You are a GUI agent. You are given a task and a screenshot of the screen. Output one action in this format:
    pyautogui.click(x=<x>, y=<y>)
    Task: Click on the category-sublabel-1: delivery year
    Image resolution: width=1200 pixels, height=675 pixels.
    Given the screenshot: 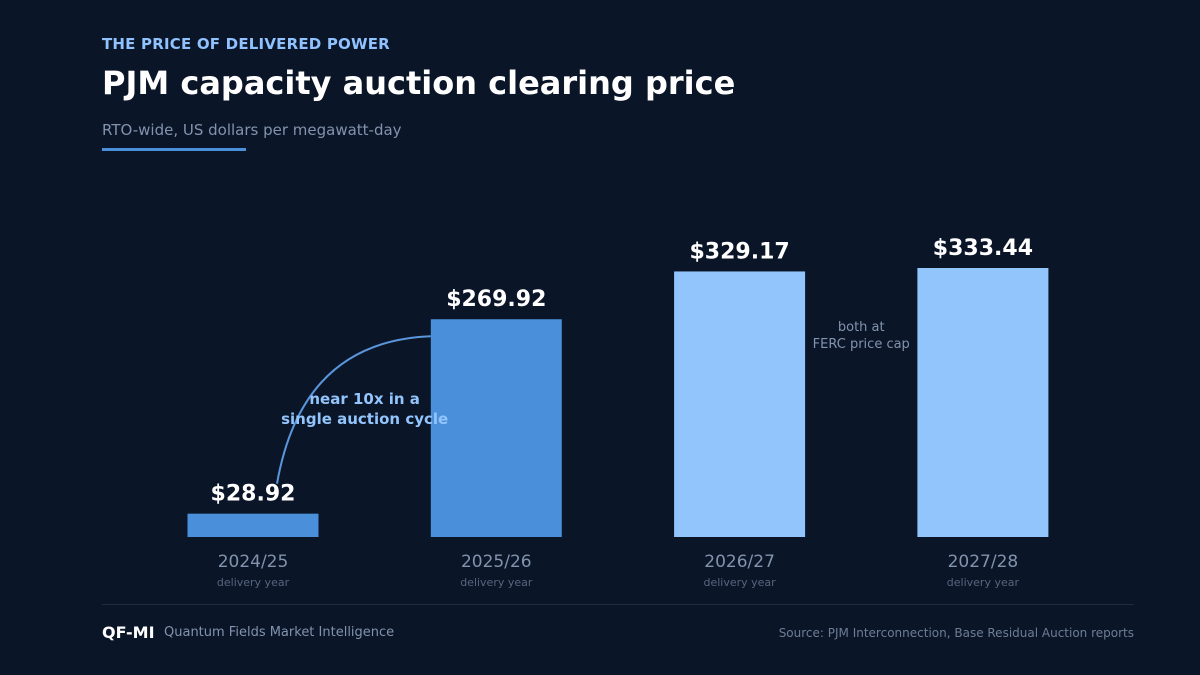 What is the action you would take?
    pyautogui.click(x=496, y=582)
    